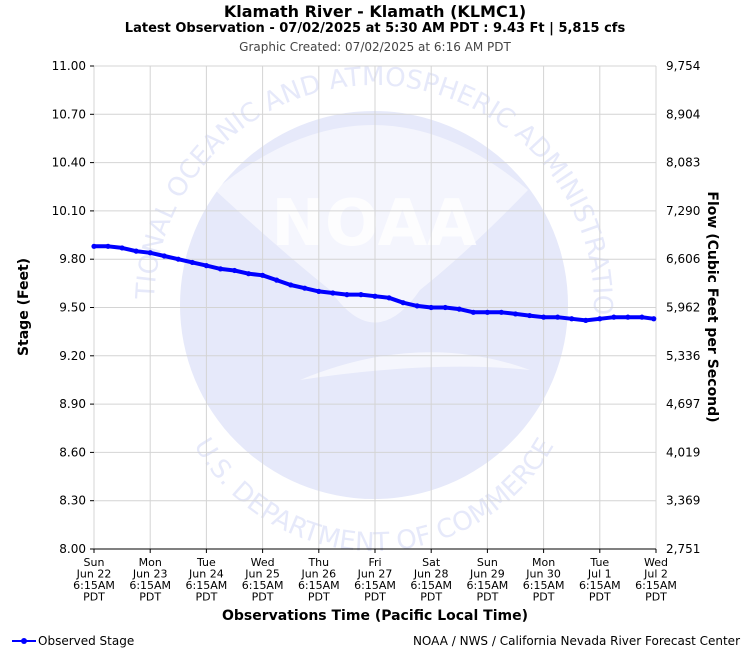 The width and height of the screenshot is (750, 650). Describe the element at coordinates (415, 366) in the screenshot. I see `watermark-wave` at that location.